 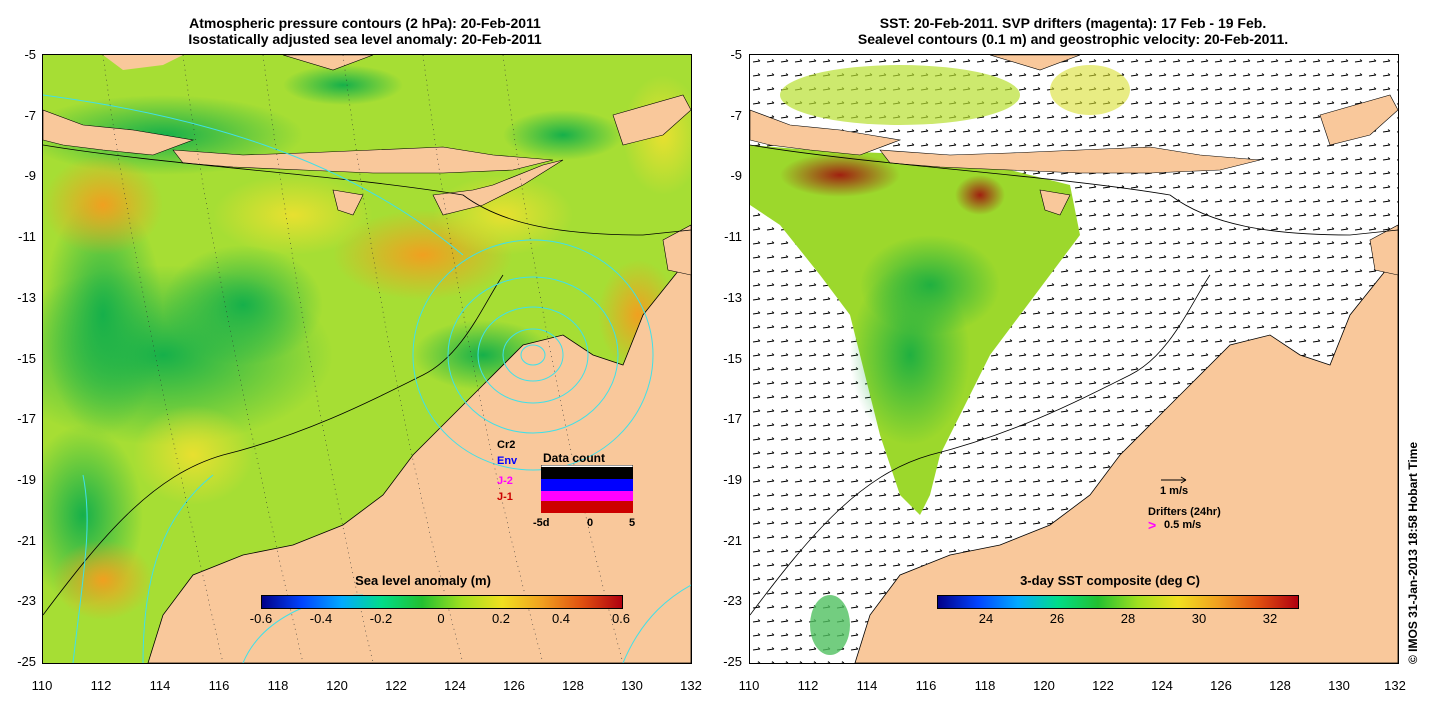 I want to click on right-xtick-8: 124, so click(x=1162, y=685).